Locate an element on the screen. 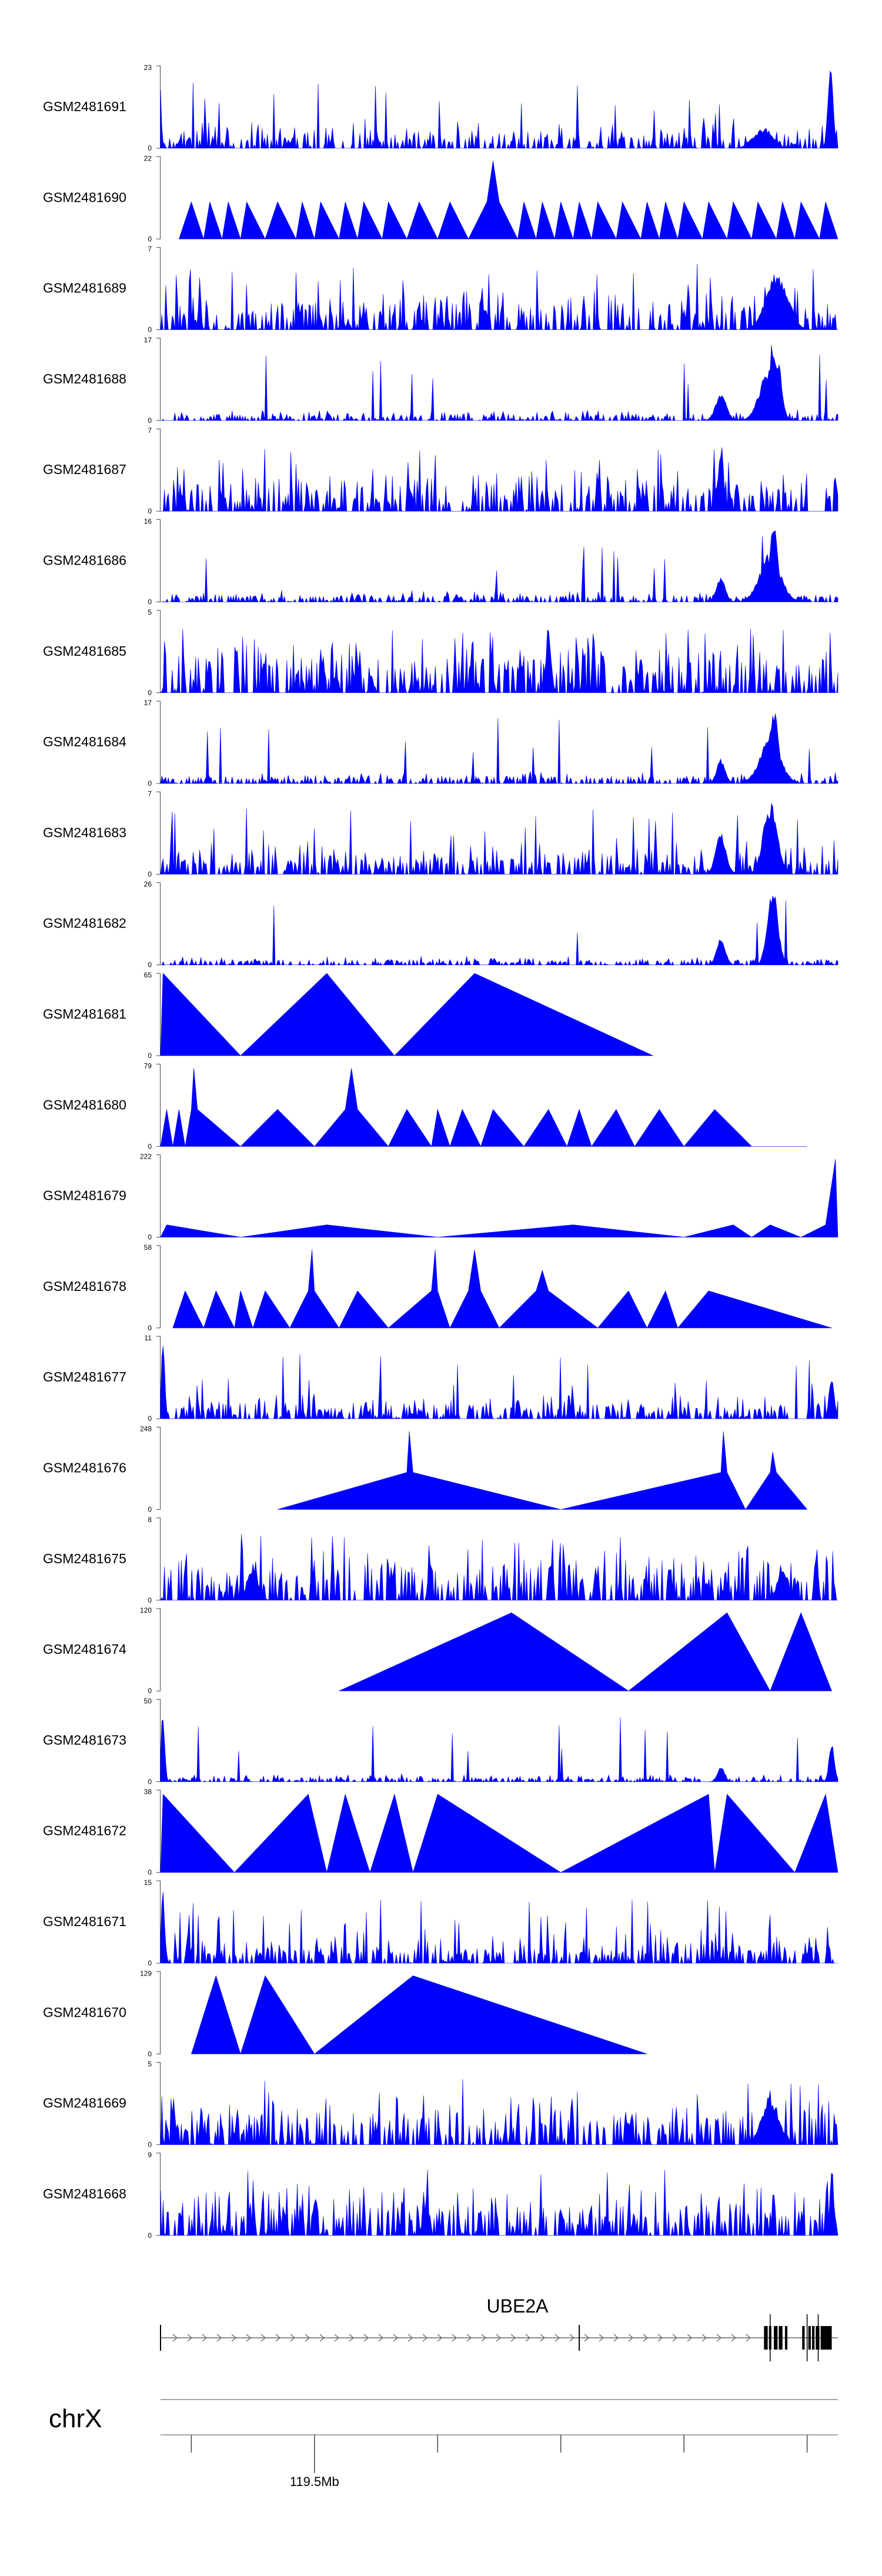  track-GSM2481675: GSM2481675 8 0 is located at coordinates (440, 1560).